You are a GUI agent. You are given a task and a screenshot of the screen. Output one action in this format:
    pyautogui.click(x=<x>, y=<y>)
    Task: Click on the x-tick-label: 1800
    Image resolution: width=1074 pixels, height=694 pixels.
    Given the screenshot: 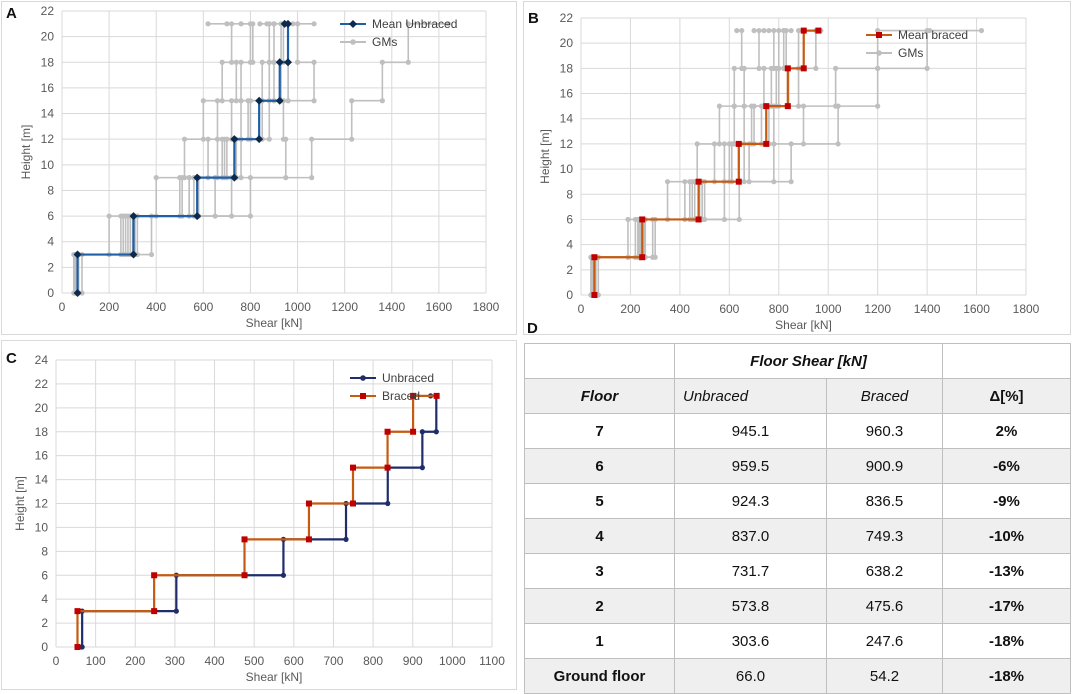 What is the action you would take?
    pyautogui.click(x=486, y=307)
    